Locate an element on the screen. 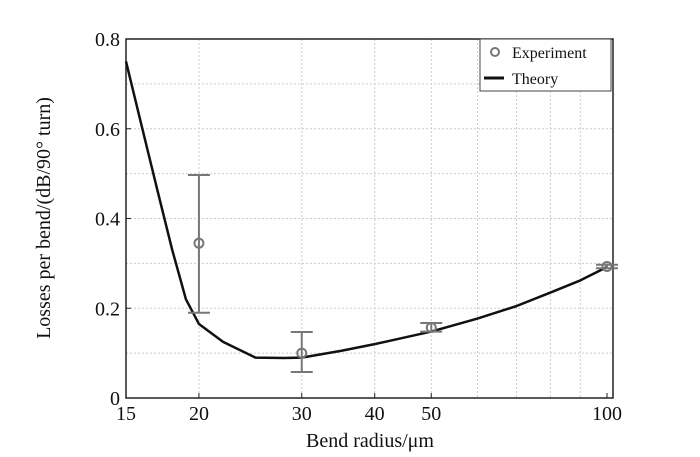 This screenshot has width=700, height=457. y-tick-label: 0 is located at coordinates (115, 399).